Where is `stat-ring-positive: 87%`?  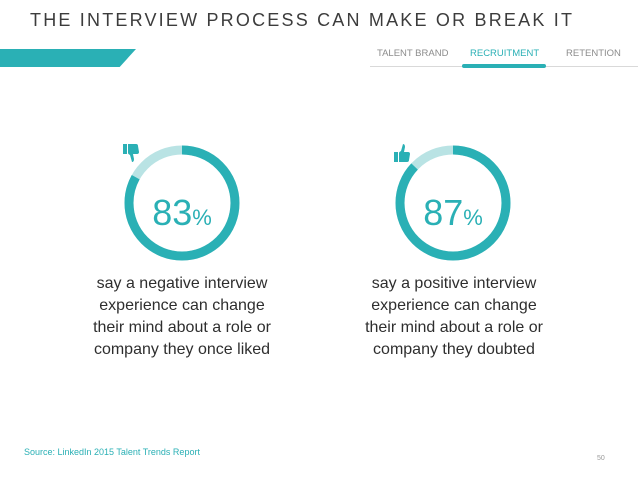 stat-ring-positive: 87% is located at coordinates (453, 203).